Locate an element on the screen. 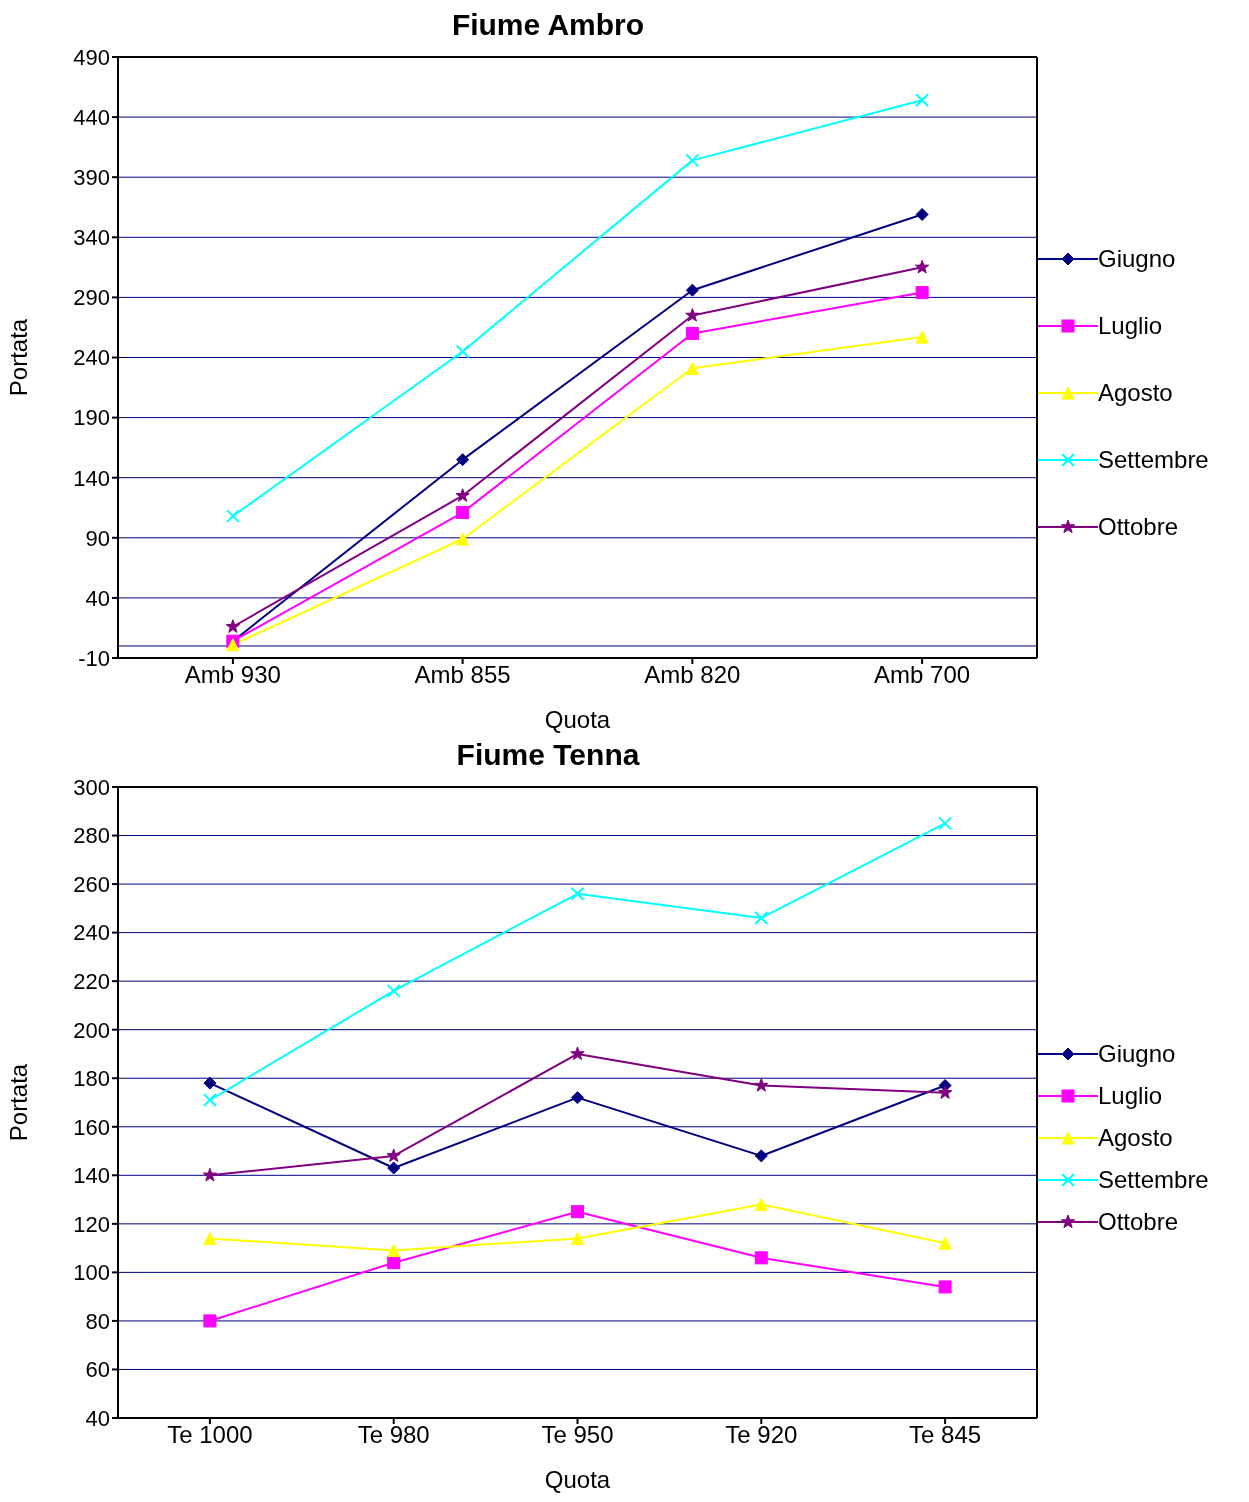  x-tick-label: Te 950 is located at coordinates (577, 1435).